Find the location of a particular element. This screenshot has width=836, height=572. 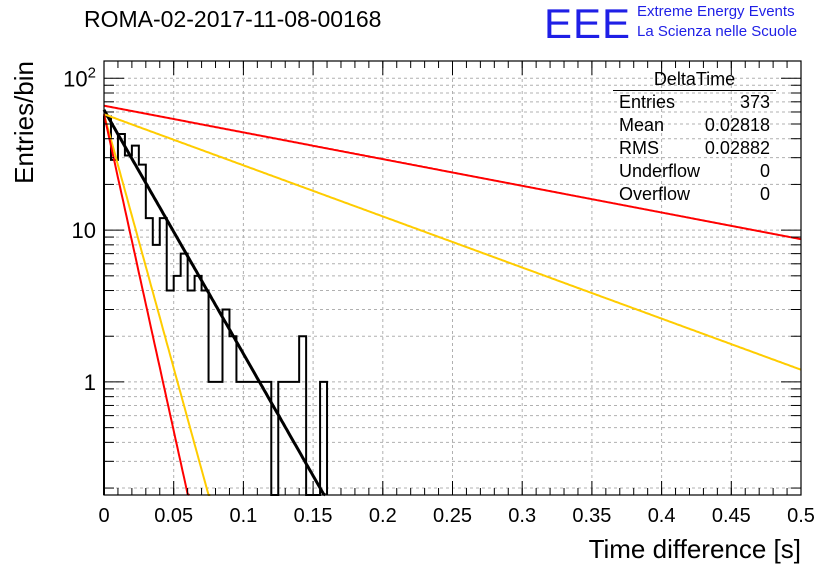

x-tick-label: 0.25 is located at coordinates (452, 516).